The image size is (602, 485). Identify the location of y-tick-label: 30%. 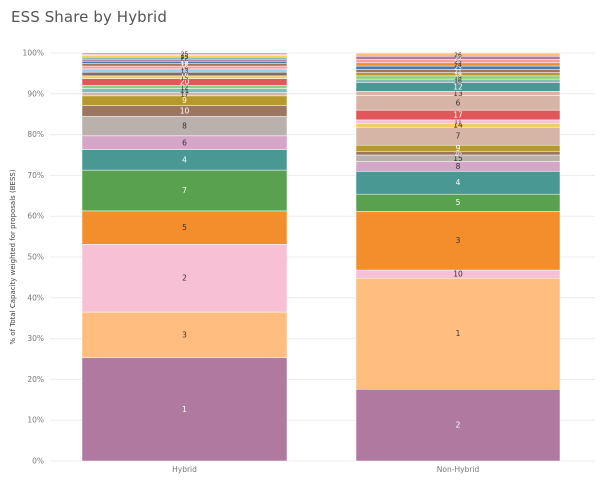
(35, 338).